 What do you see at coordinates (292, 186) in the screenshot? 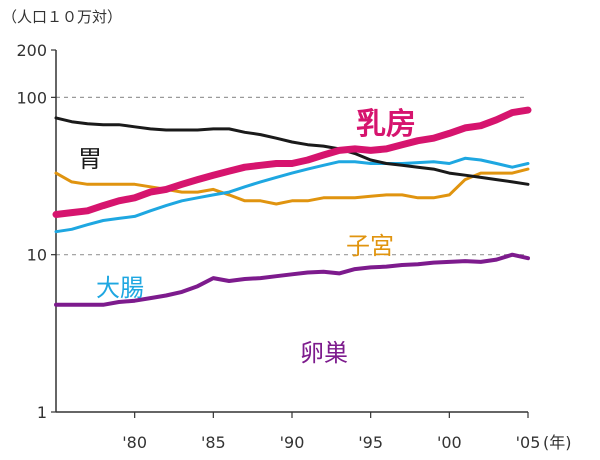
I see `series-line-uterus` at bounding box center [292, 186].